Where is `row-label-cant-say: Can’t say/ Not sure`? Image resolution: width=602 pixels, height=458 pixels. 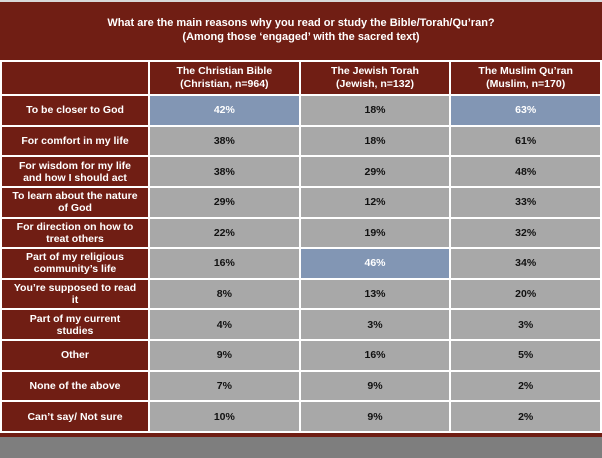 row-label-cant-say: Can’t say/ Not sure is located at coordinates (75, 416).